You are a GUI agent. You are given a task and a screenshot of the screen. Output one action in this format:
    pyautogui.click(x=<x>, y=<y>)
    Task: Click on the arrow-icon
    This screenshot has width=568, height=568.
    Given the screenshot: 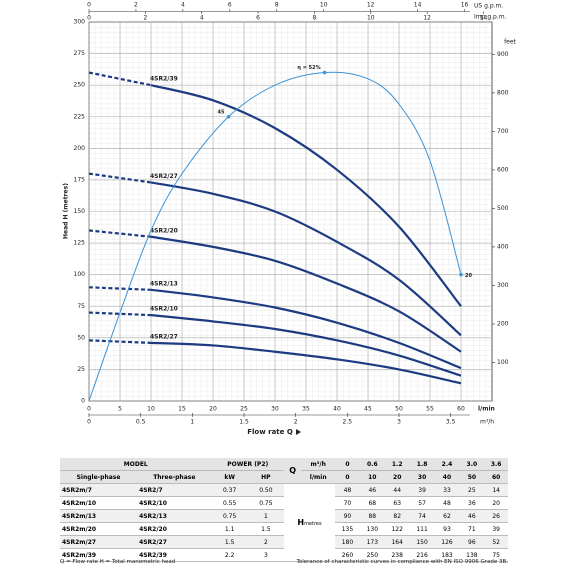 What is the action you would take?
    pyautogui.click(x=298, y=432)
    